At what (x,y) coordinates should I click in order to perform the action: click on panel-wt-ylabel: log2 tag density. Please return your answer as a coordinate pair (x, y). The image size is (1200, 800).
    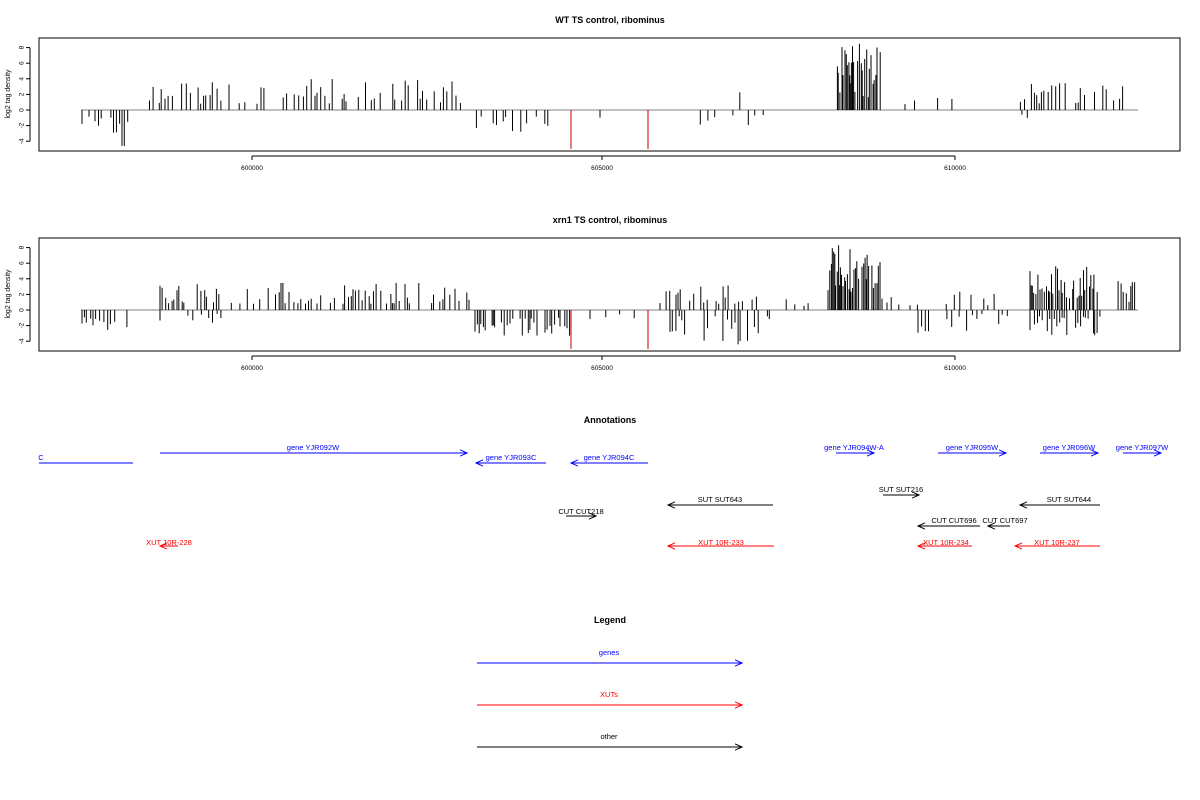
    Looking at the image, I should click on (8, 94).